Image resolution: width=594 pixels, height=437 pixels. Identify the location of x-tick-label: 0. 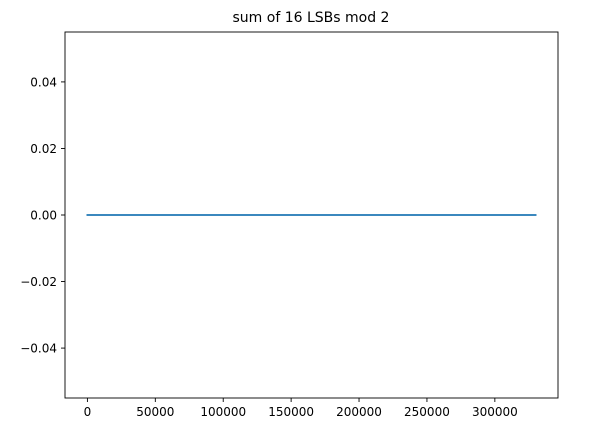
(88, 412).